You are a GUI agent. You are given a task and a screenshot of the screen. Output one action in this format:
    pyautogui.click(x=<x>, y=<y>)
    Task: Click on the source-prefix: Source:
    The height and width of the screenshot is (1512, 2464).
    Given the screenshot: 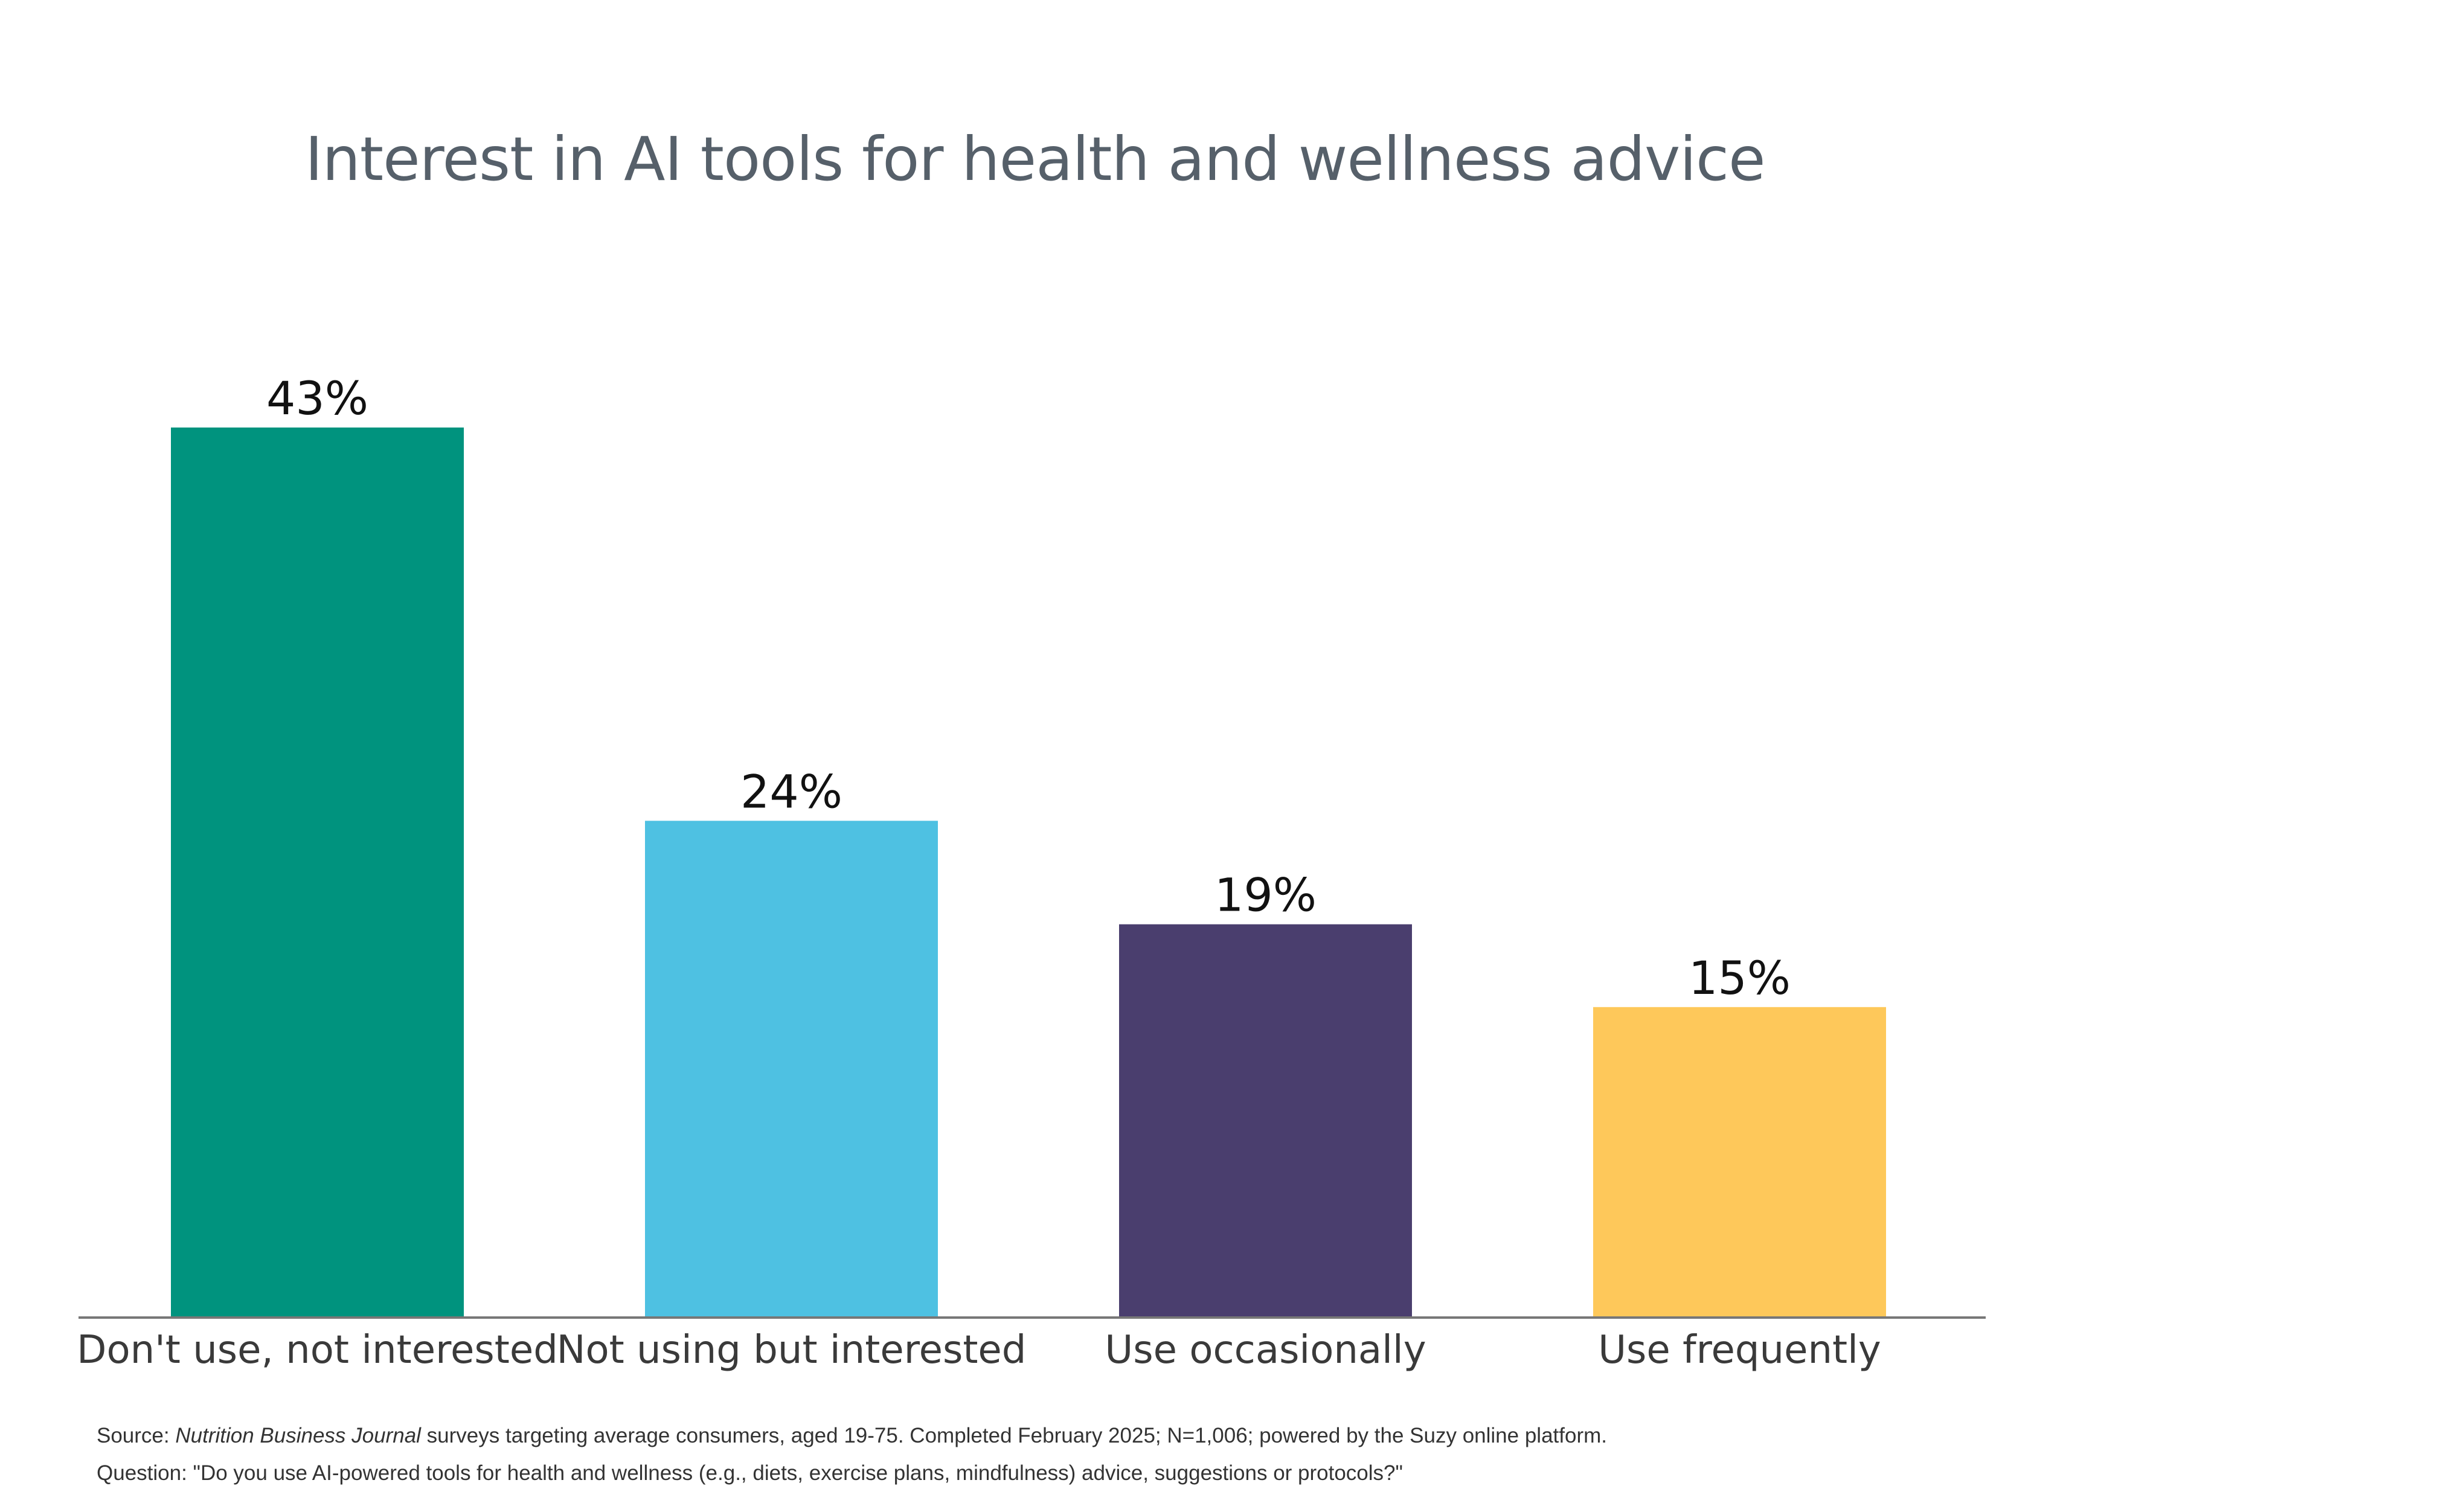 What is the action you would take?
    pyautogui.click(x=136, y=1435)
    